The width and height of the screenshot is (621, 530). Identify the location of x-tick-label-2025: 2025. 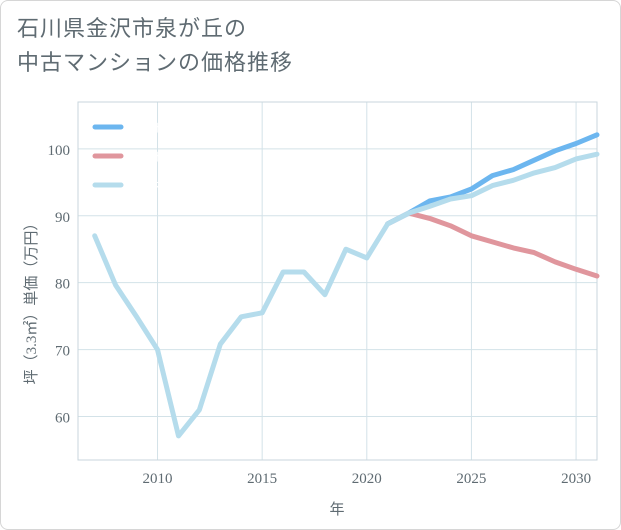
(471, 479).